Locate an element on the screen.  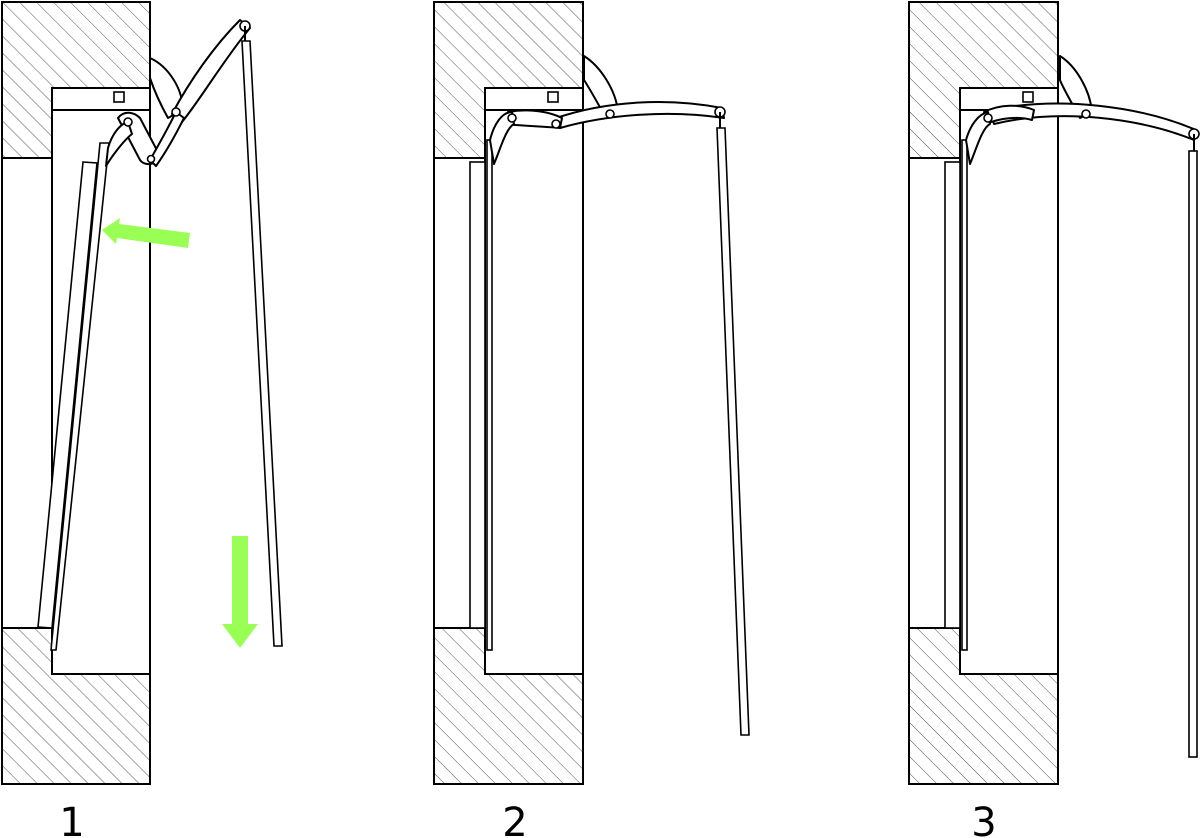
stage-label-2: 2 is located at coordinates (514, 819).